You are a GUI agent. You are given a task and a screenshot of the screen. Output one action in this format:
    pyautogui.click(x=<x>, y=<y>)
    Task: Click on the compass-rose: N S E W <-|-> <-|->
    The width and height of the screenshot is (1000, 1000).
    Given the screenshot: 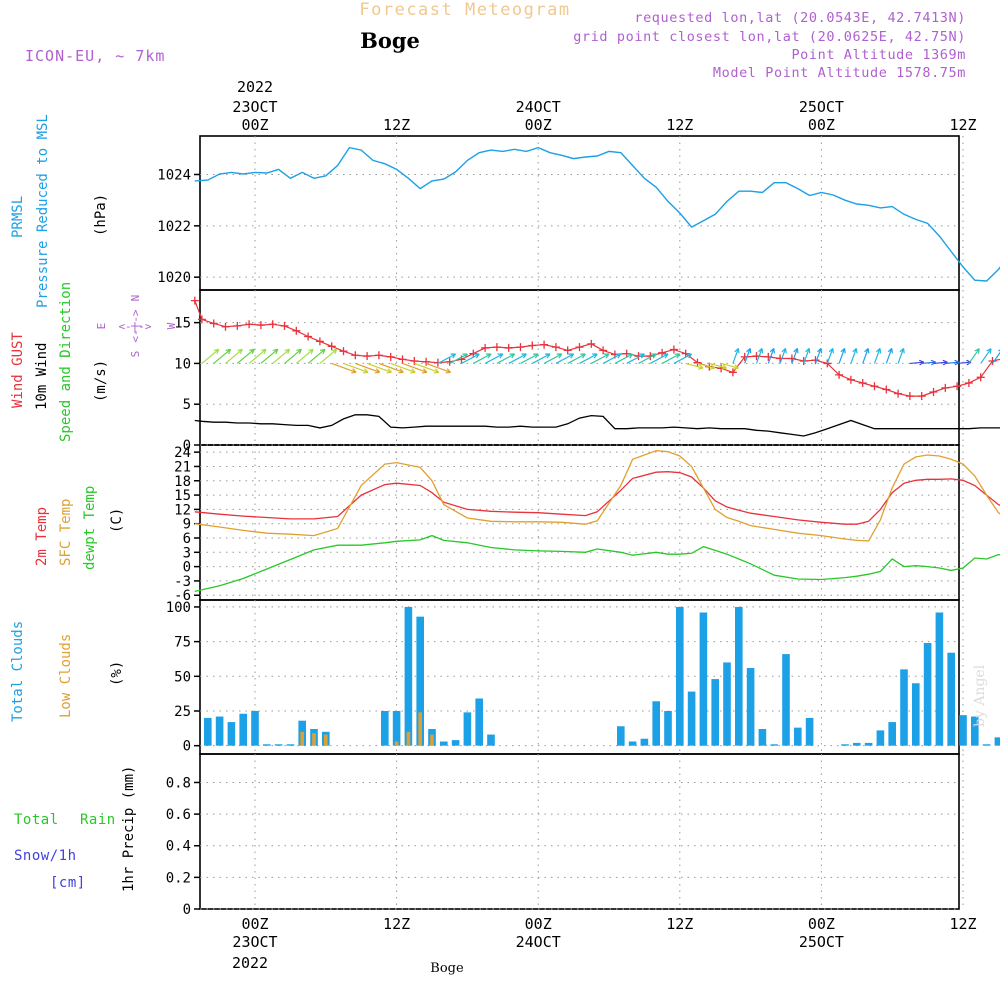 What is the action you would take?
    pyautogui.click(x=136, y=326)
    